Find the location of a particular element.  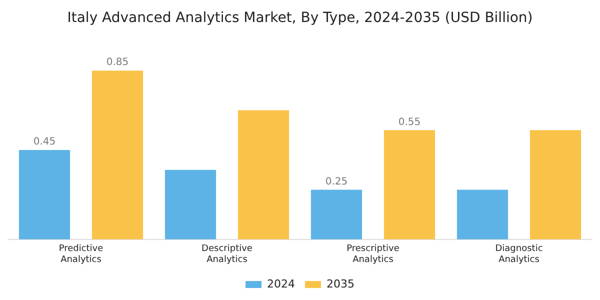

chart-title: Italy Advanced Analytics Market, By Type, 2024-2035 (USD Billion) is located at coordinates (300, 18).